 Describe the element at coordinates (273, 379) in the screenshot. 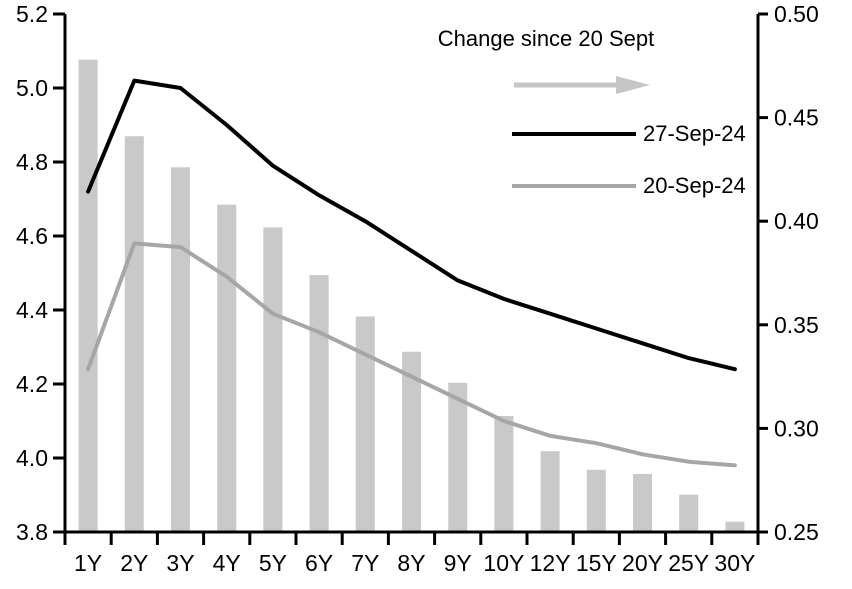

I see `bar-5Y` at that location.